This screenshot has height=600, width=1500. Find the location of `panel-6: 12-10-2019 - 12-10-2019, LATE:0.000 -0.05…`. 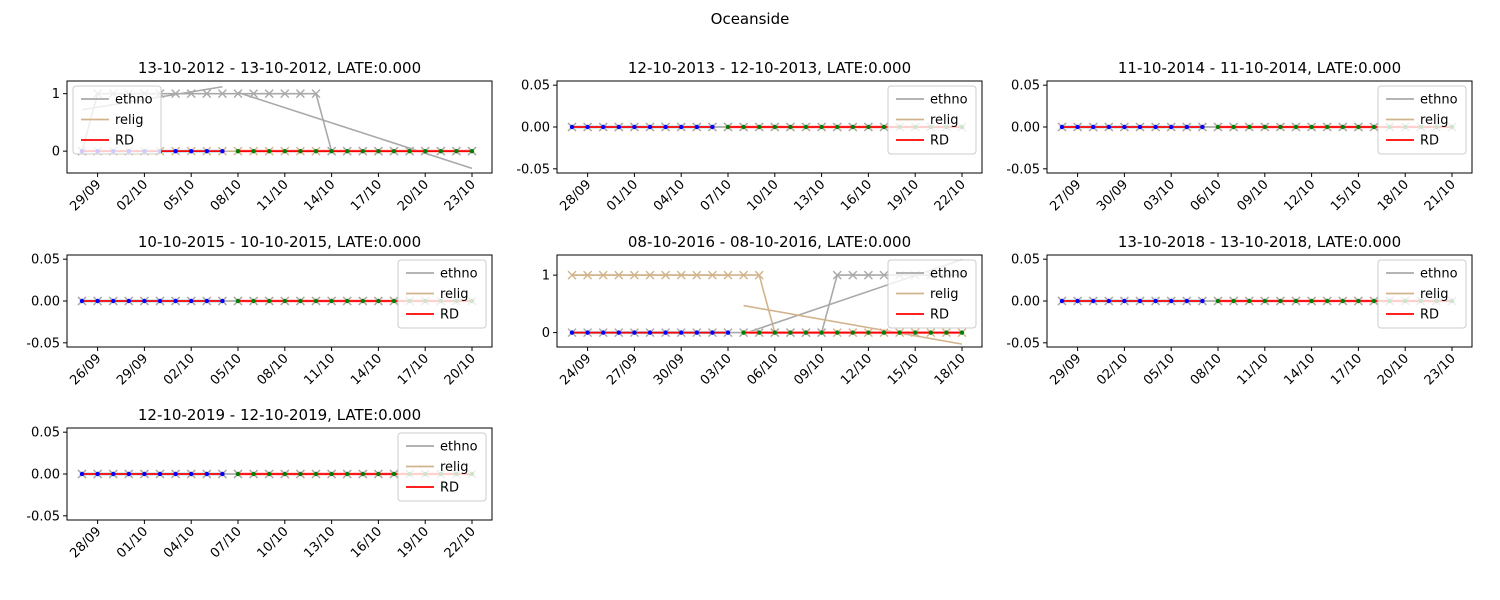

panel-6: 12-10-2019 - 12-10-2019, LATE:0.000 -0.05… is located at coordinates (259, 483).